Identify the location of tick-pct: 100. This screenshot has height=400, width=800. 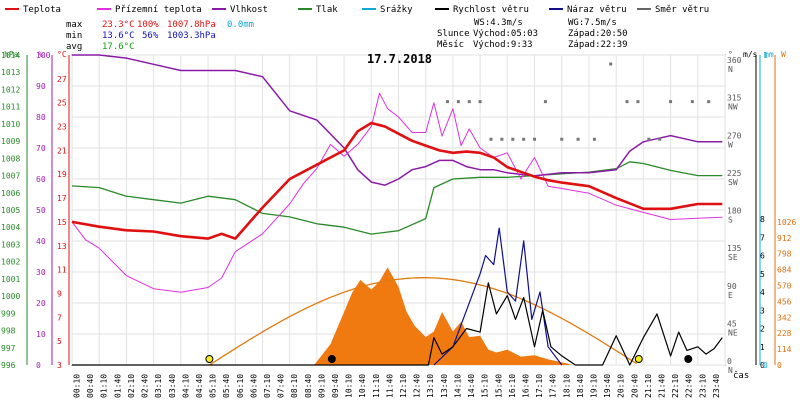
(43, 55).